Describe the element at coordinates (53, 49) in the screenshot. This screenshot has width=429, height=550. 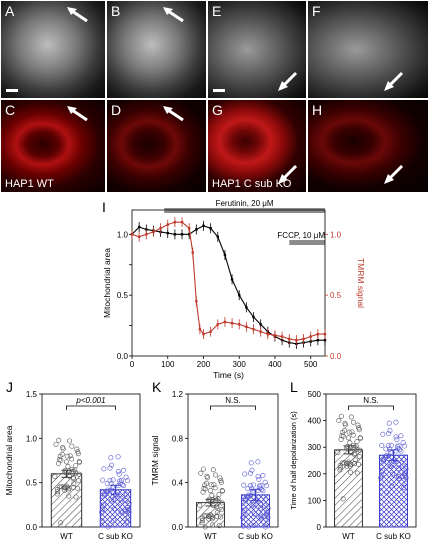
I see `panel-A-image: A` at that location.